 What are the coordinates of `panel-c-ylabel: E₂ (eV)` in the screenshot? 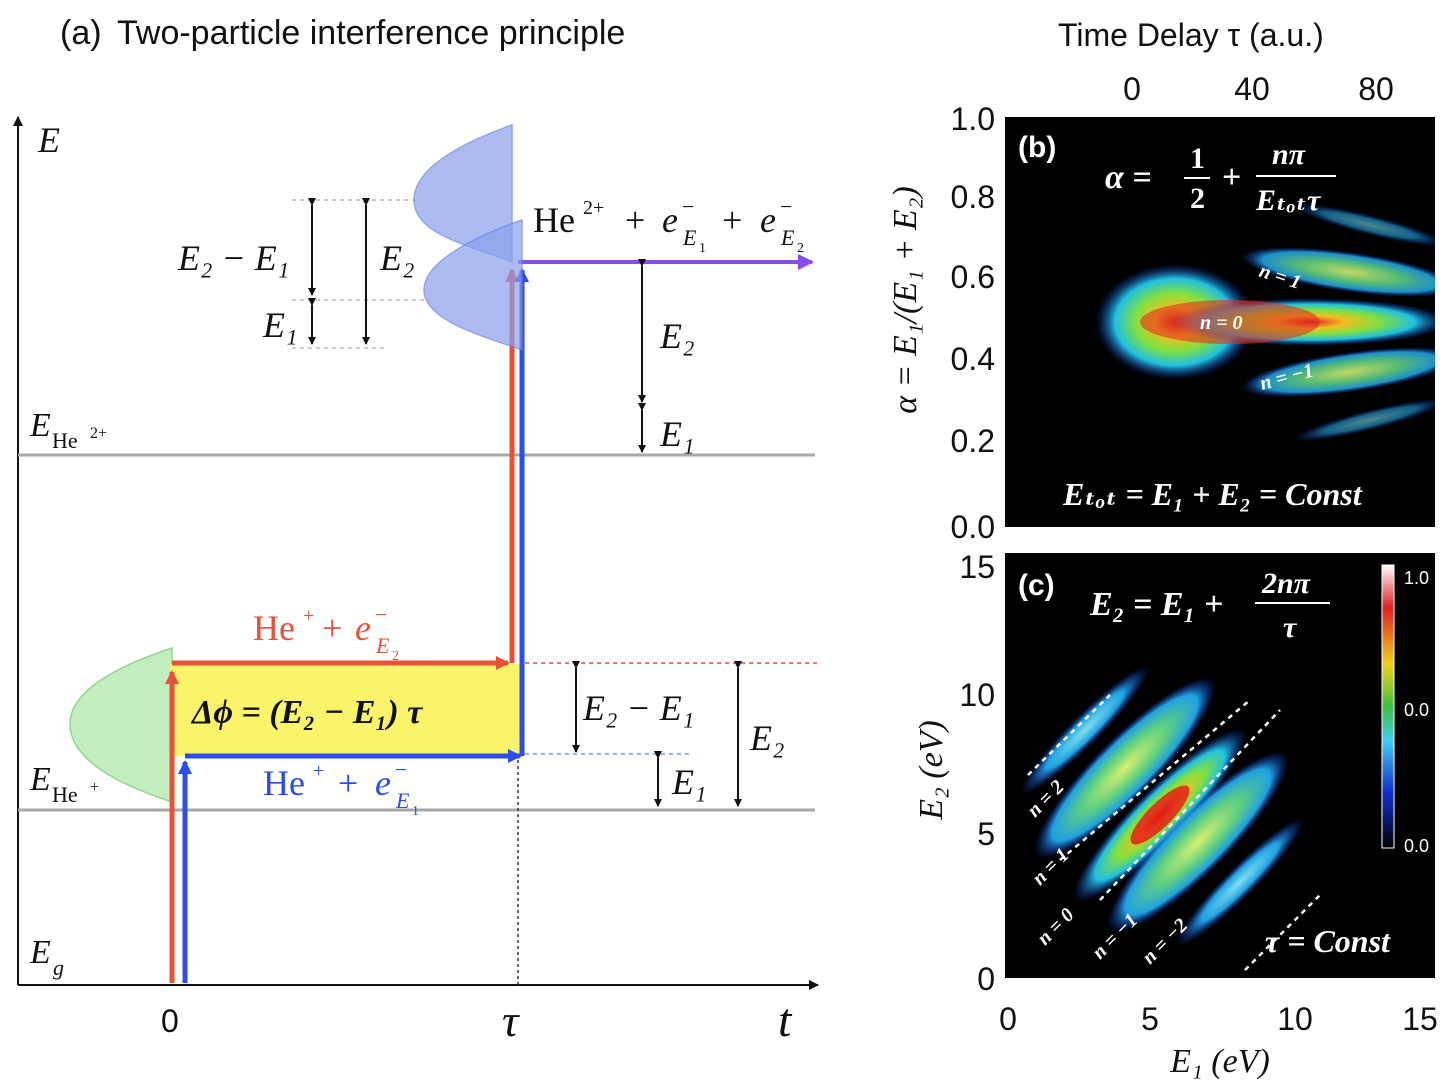 It's located at (931, 770).